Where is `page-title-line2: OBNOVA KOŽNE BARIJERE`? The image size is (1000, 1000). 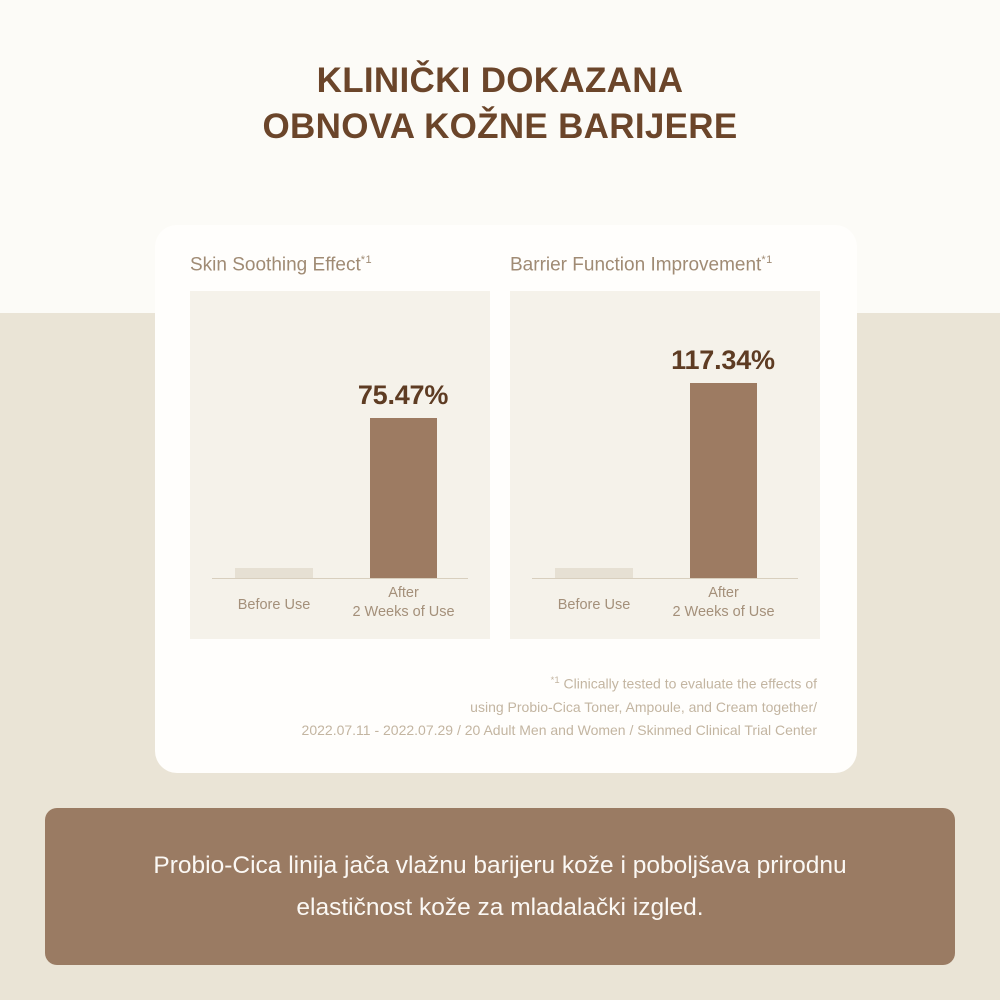 page-title-line2: OBNOVA KOŽNE BARIJERE is located at coordinates (500, 126).